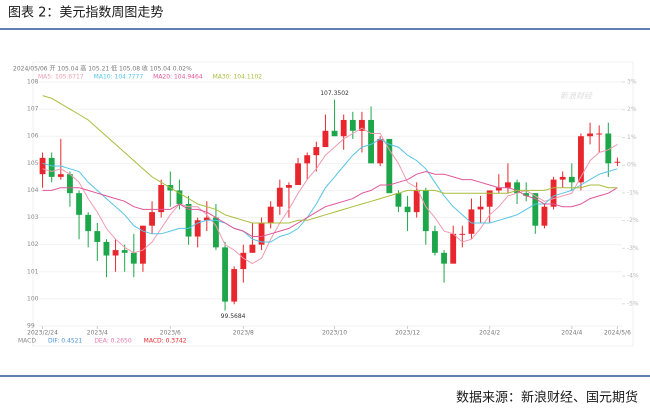 Image resolution: width=650 pixels, height=409 pixels. What do you see at coordinates (407, 333) in the screenshot?
I see `x-tick-label: 2023/12` at bounding box center [407, 333].